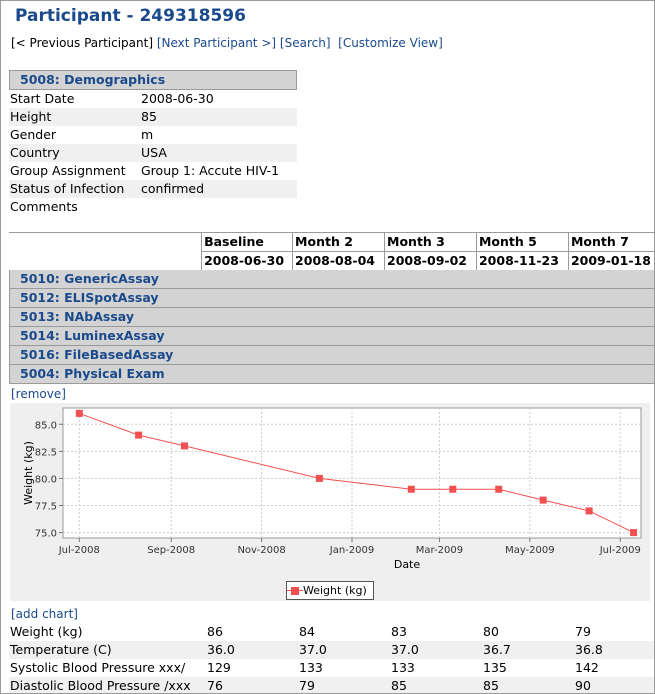 Image resolution: width=655 pixels, height=694 pixels. Describe the element at coordinates (351, 550) in the screenshot. I see `x-tick-label: Jan-2009` at that location.